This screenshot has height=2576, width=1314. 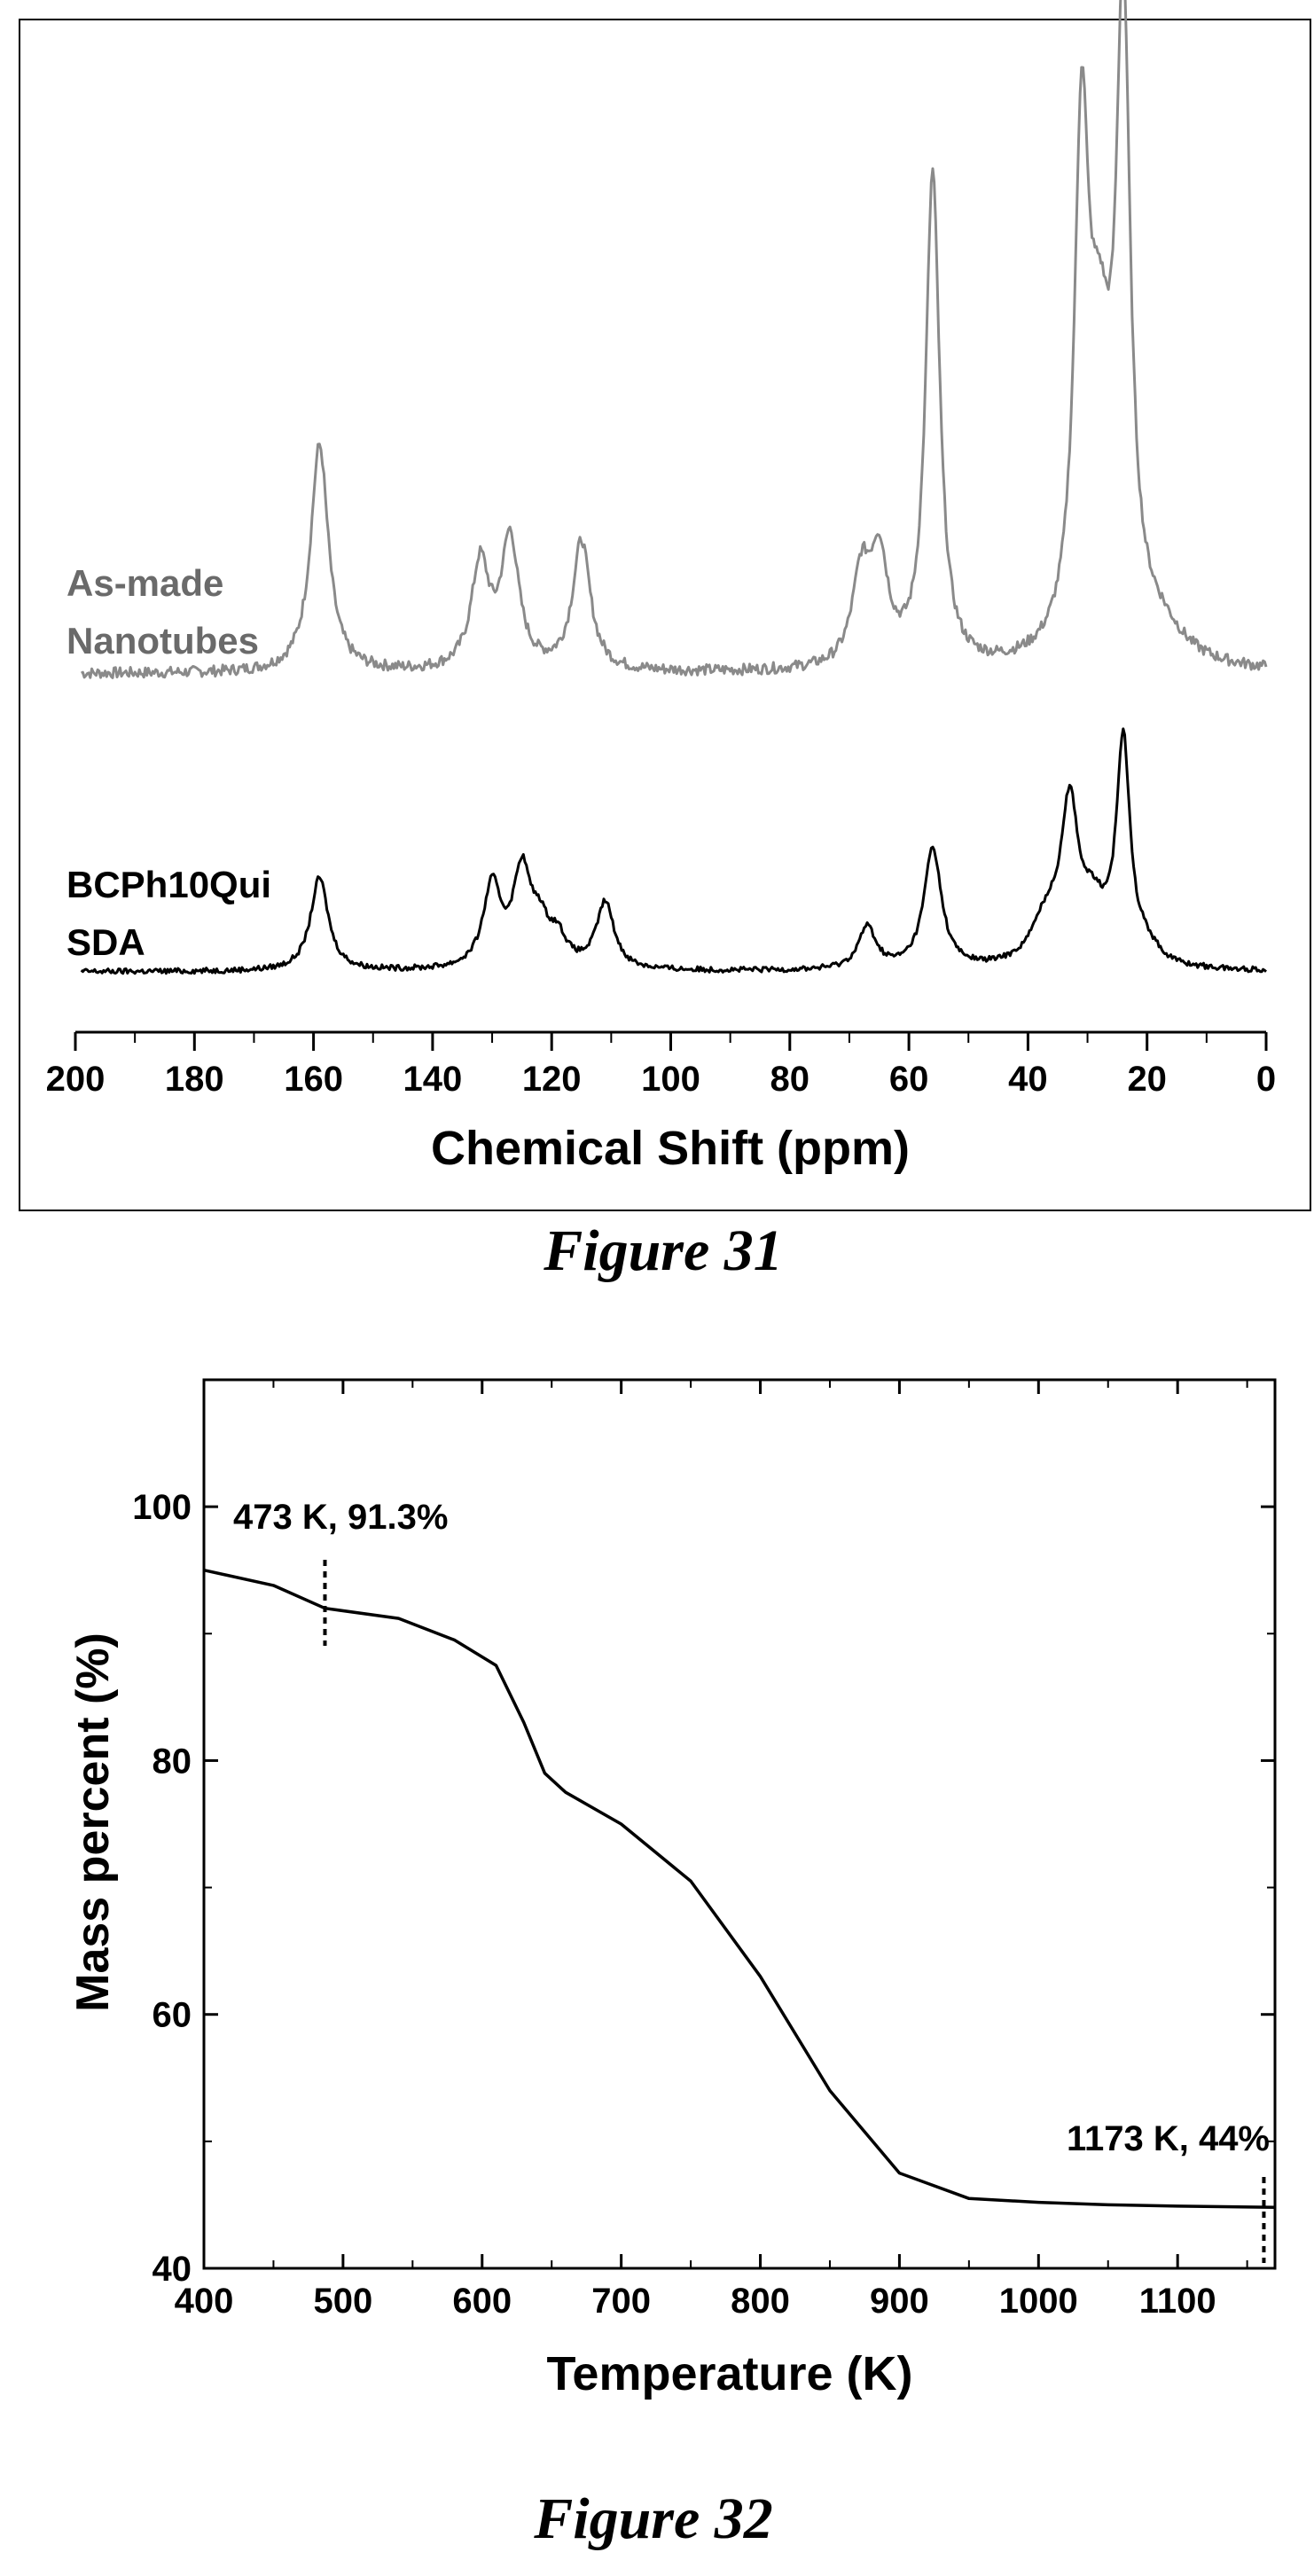 What do you see at coordinates (621, 2301) in the screenshot?
I see `tga-x-tick-label: 700` at bounding box center [621, 2301].